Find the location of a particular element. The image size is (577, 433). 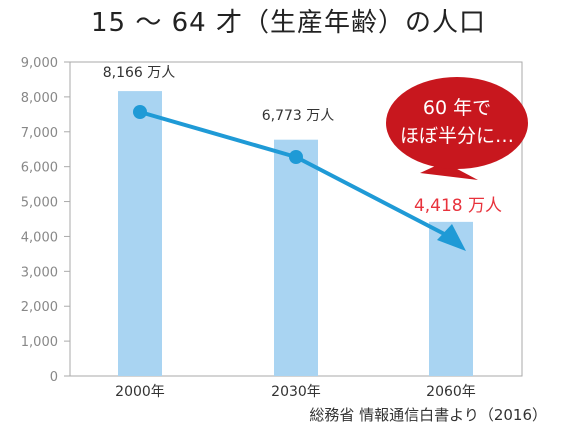

x-tick-label: 2060年 is located at coordinates (451, 392).